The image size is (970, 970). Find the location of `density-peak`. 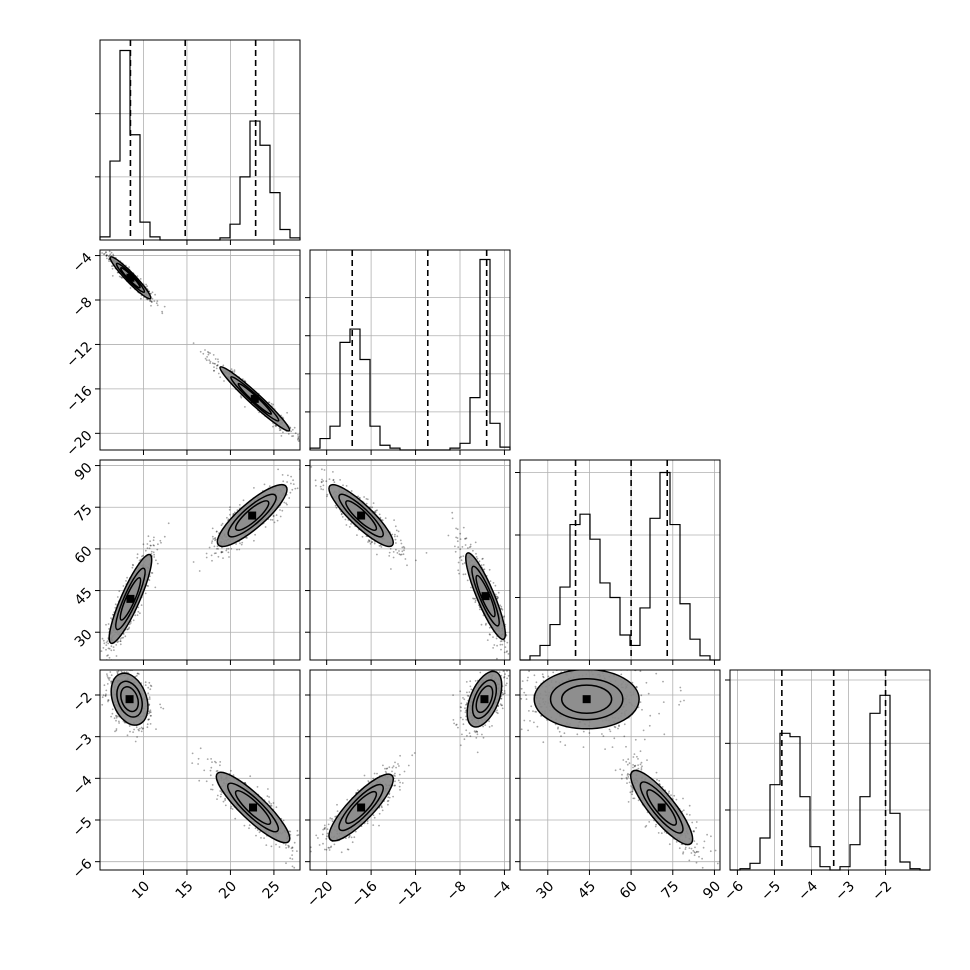

density-peak is located at coordinates (130, 277).